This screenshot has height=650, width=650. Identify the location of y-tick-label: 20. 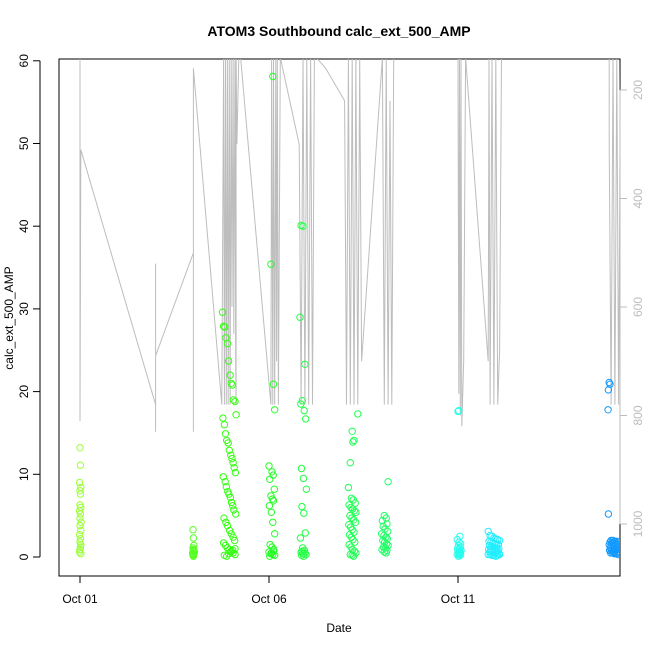
(24, 392).